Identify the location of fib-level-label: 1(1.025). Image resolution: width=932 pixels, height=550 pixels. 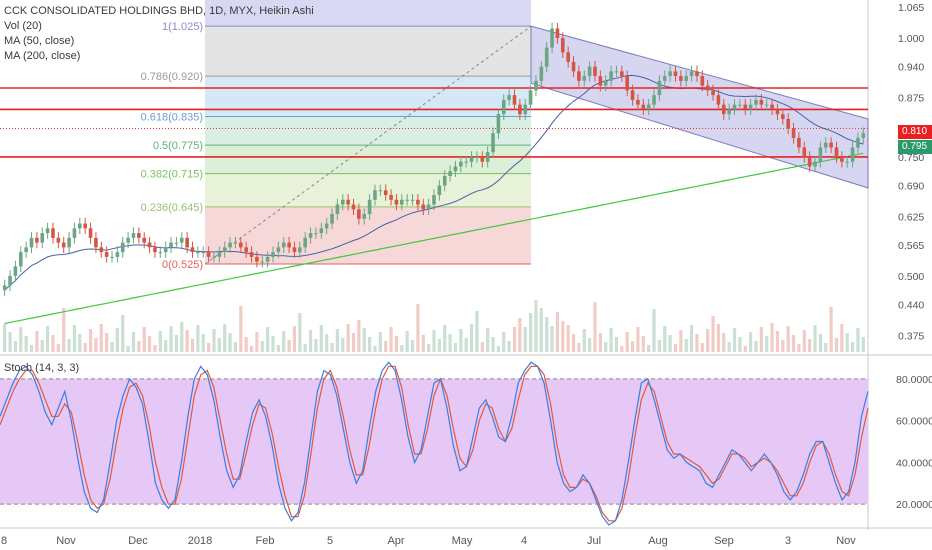
(182, 27).